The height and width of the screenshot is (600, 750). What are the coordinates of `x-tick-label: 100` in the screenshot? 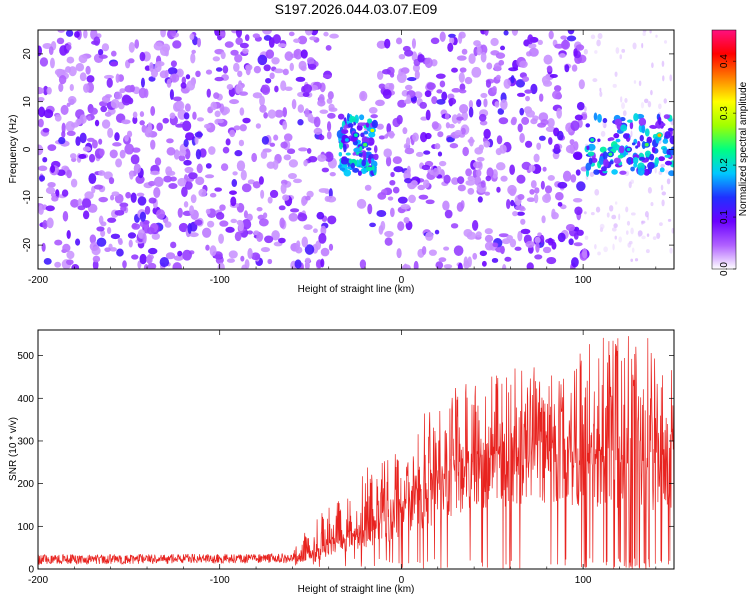 It's located at (583, 280).